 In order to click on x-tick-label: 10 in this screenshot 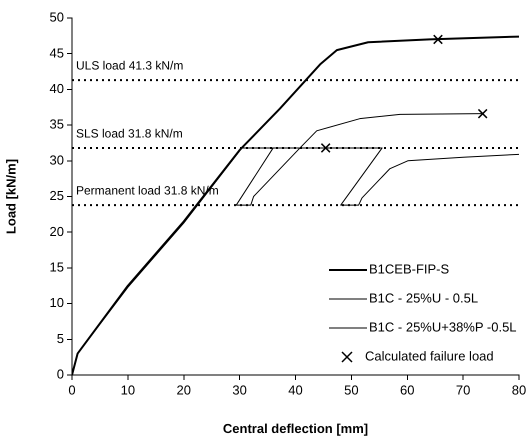, I will do `click(128, 390)`.